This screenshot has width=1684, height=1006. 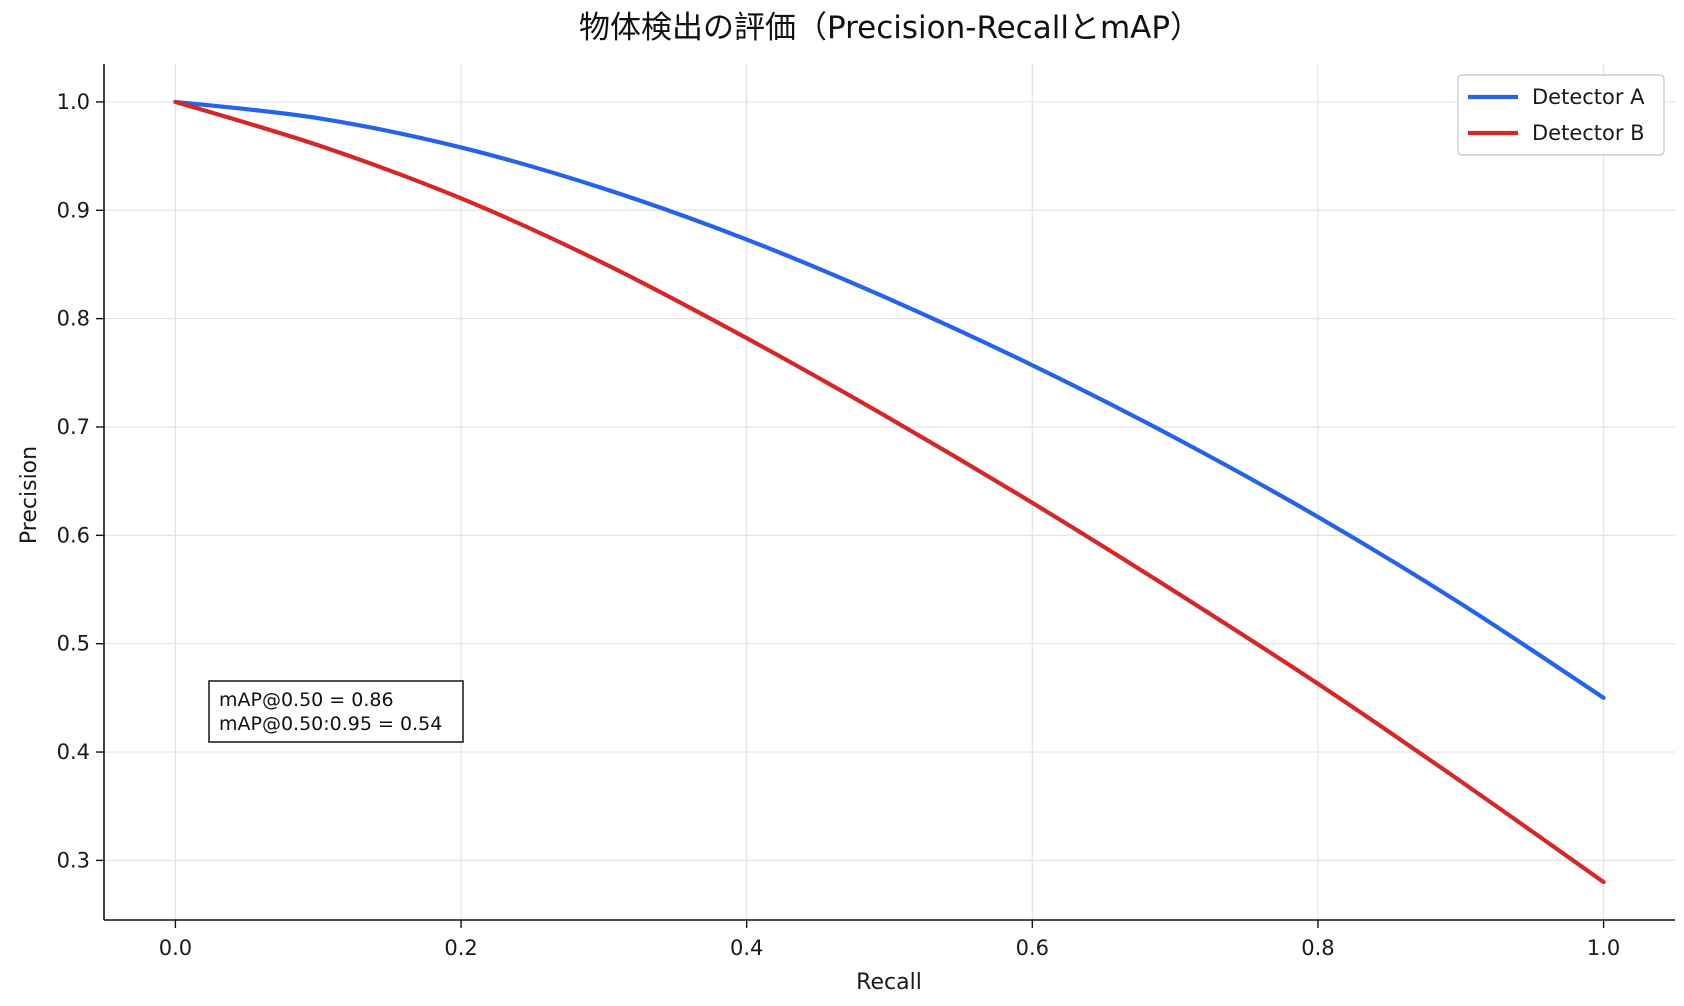 I want to click on y-tick-label: 0.7, so click(x=73, y=427).